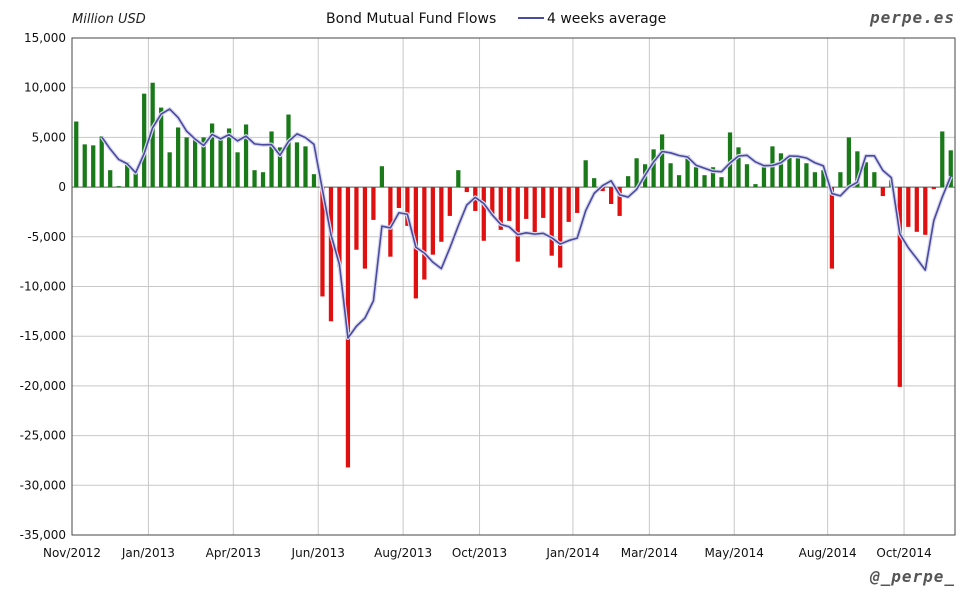  Describe the element at coordinates (233, 553) in the screenshot. I see `x-tick-label: Apr/2013` at that location.